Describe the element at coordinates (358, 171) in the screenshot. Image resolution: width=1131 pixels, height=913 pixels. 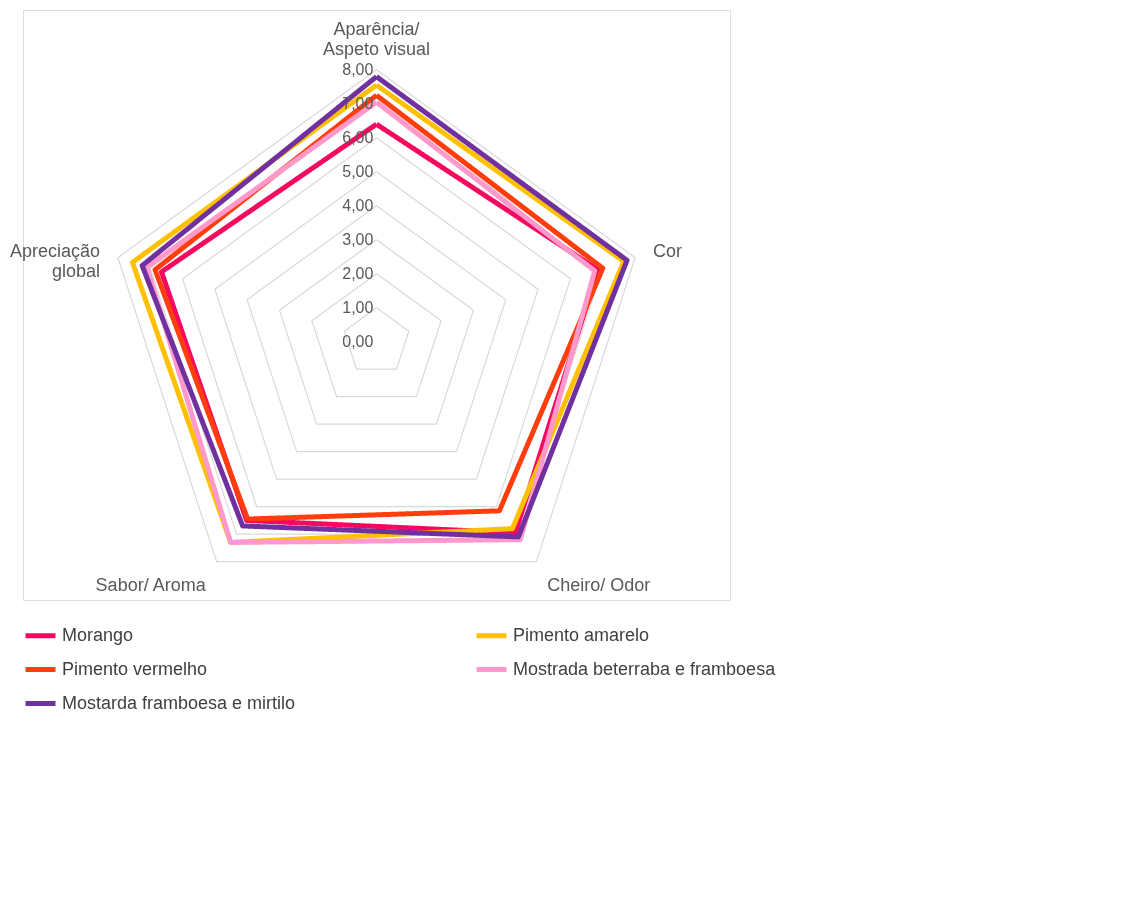
I see `y-tick-label: 5,00` at that location.